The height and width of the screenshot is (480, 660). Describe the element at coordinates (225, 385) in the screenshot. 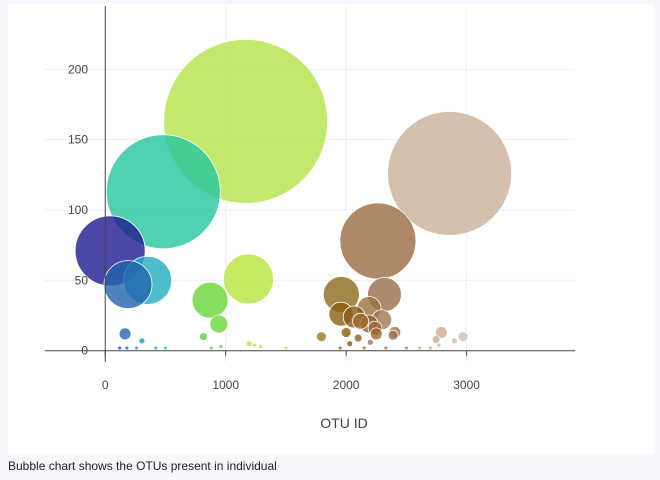

I see `x-tick-label: 1000` at that location.